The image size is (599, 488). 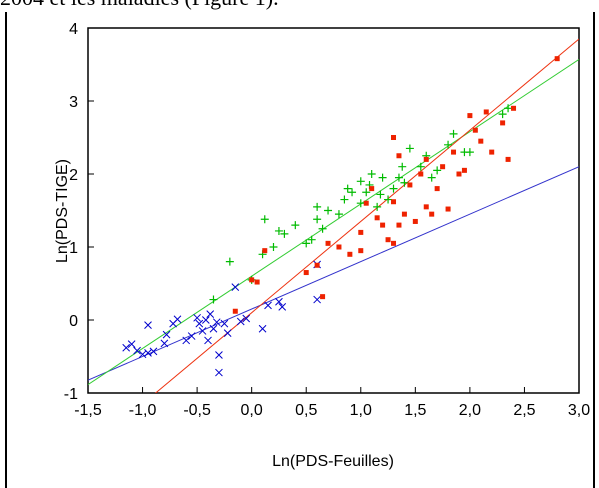 What do you see at coordinates (143, 410) in the screenshot?
I see `x-tick-label: -1,0` at bounding box center [143, 410].